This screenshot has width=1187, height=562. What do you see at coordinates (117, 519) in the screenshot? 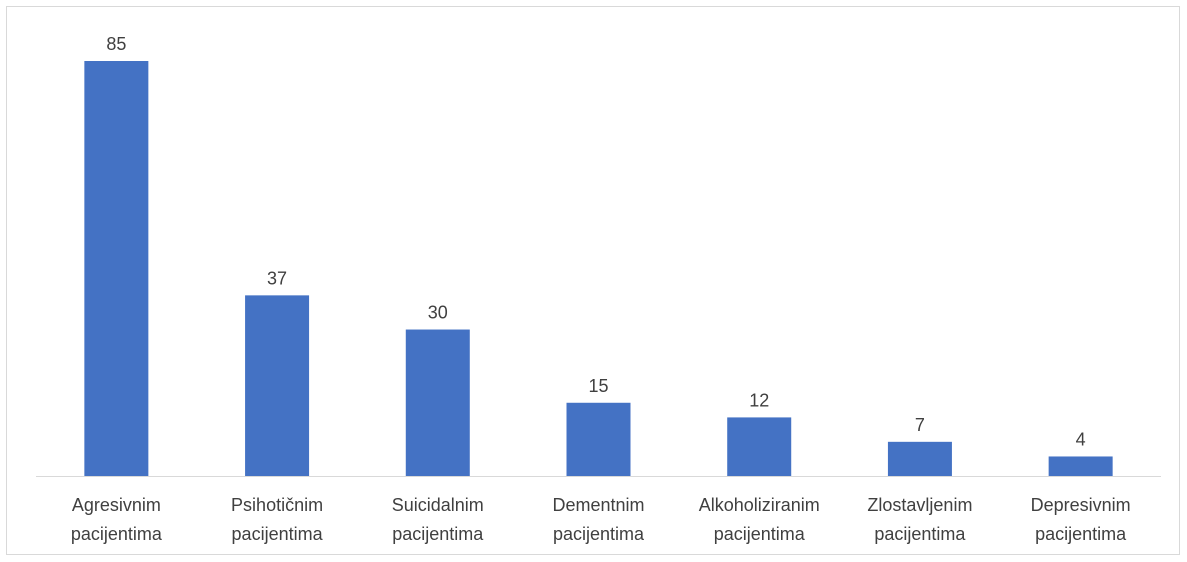
I see `category-label-0: Agresivnim pacijentima` at bounding box center [117, 519].